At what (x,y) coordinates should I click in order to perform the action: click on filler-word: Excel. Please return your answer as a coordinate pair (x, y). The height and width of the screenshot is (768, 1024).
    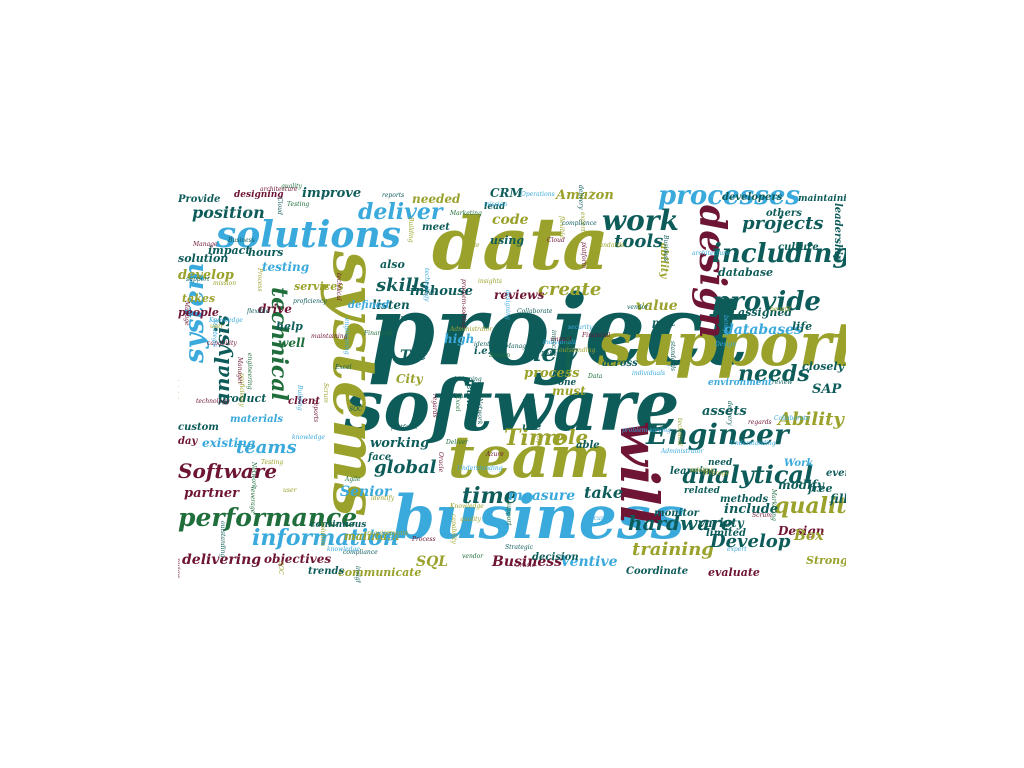
    Looking at the image, I should click on (343, 367).